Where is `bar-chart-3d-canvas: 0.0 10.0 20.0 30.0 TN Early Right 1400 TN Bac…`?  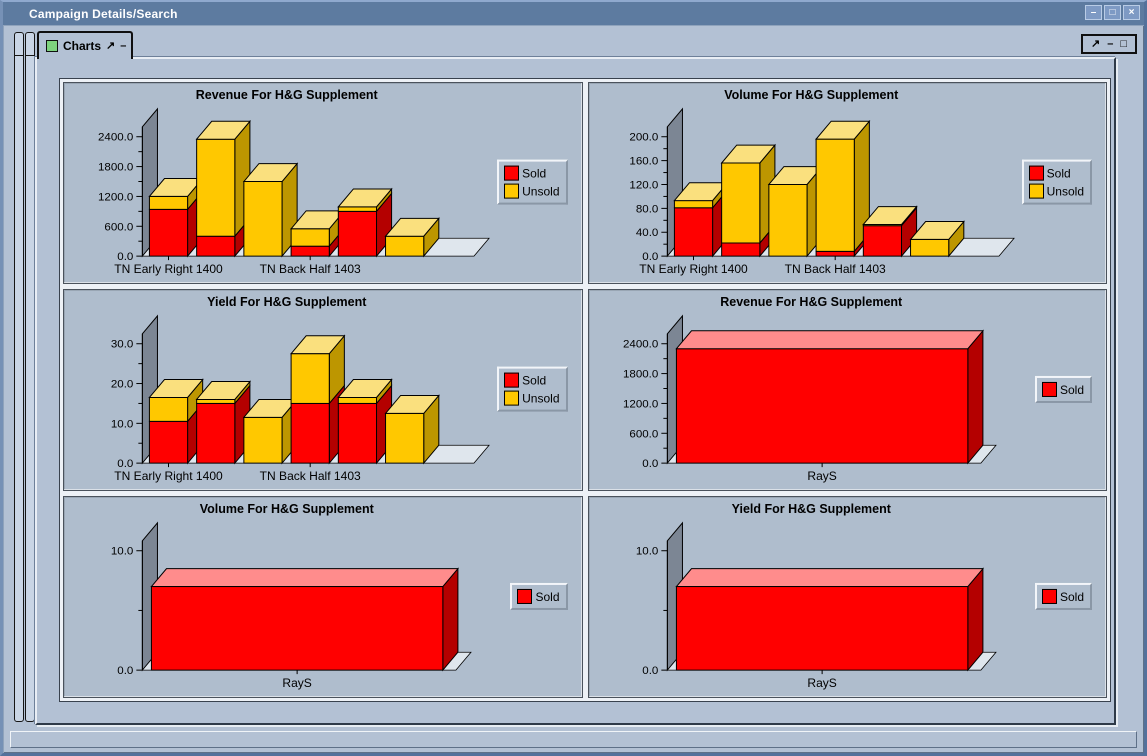 bar-chart-3d-canvas: 0.0 10.0 20.0 30.0 TN Early Right 1400 TN Bac… is located at coordinates (300, 398).